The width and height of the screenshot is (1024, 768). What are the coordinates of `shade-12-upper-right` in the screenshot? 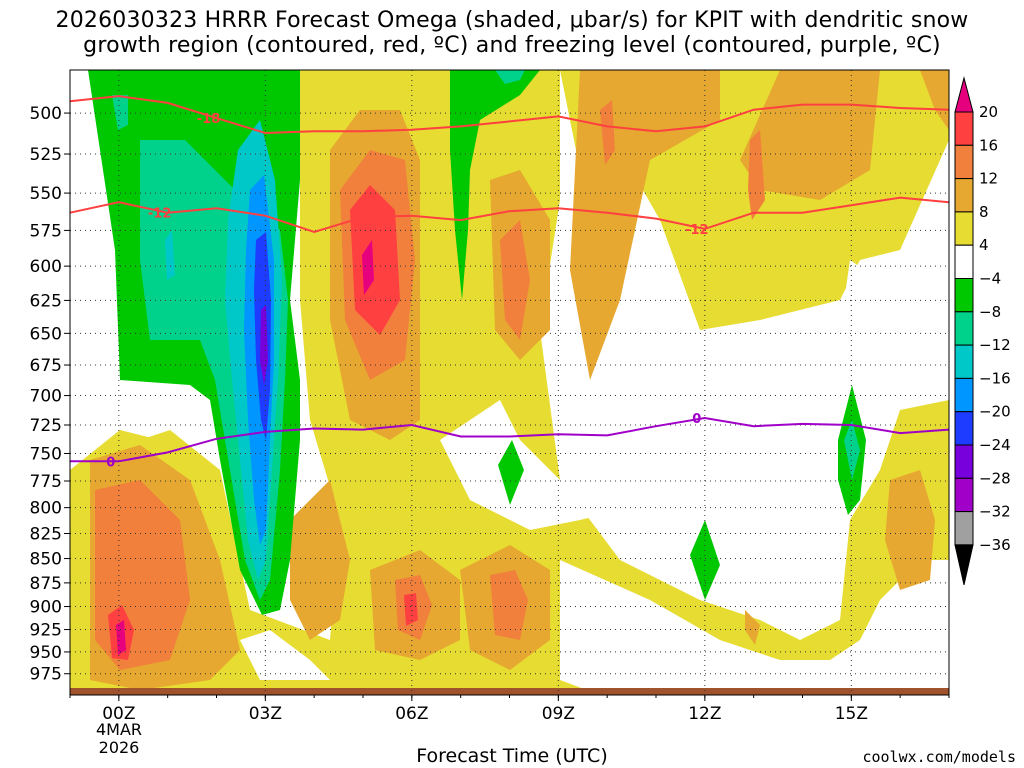 It's located at (607, 132).